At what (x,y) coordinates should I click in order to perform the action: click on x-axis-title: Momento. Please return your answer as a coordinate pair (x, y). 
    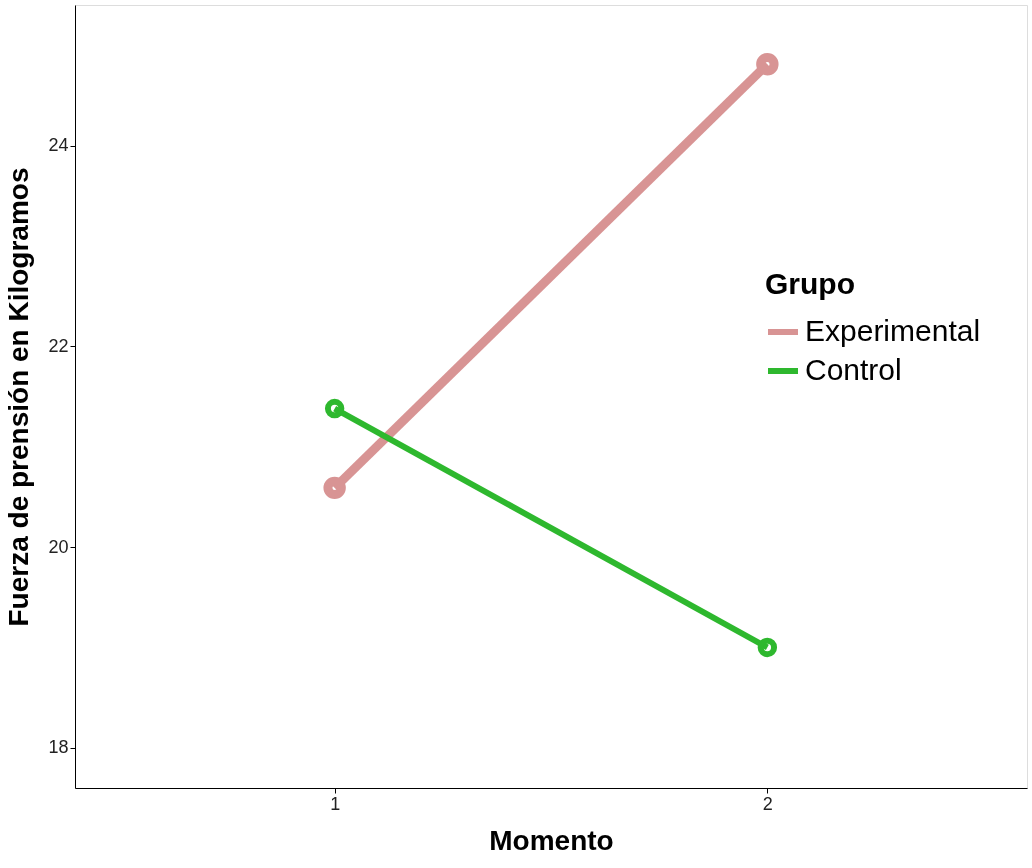
    Looking at the image, I should click on (551, 840).